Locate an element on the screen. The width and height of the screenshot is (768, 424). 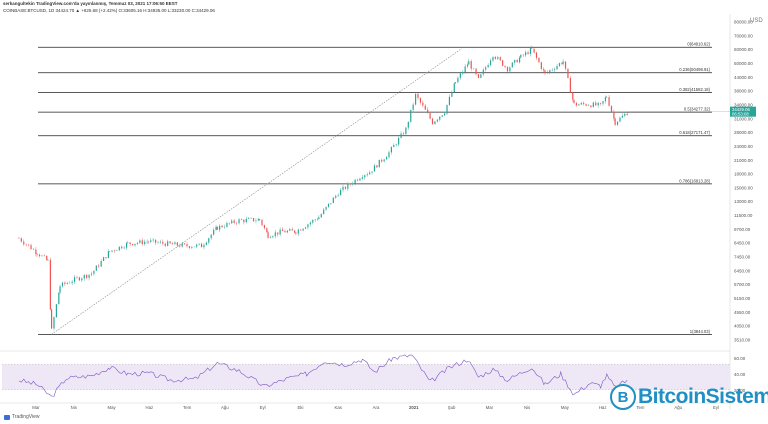
watermark: B BitcoinSistemi is located at coordinates (689, 397).